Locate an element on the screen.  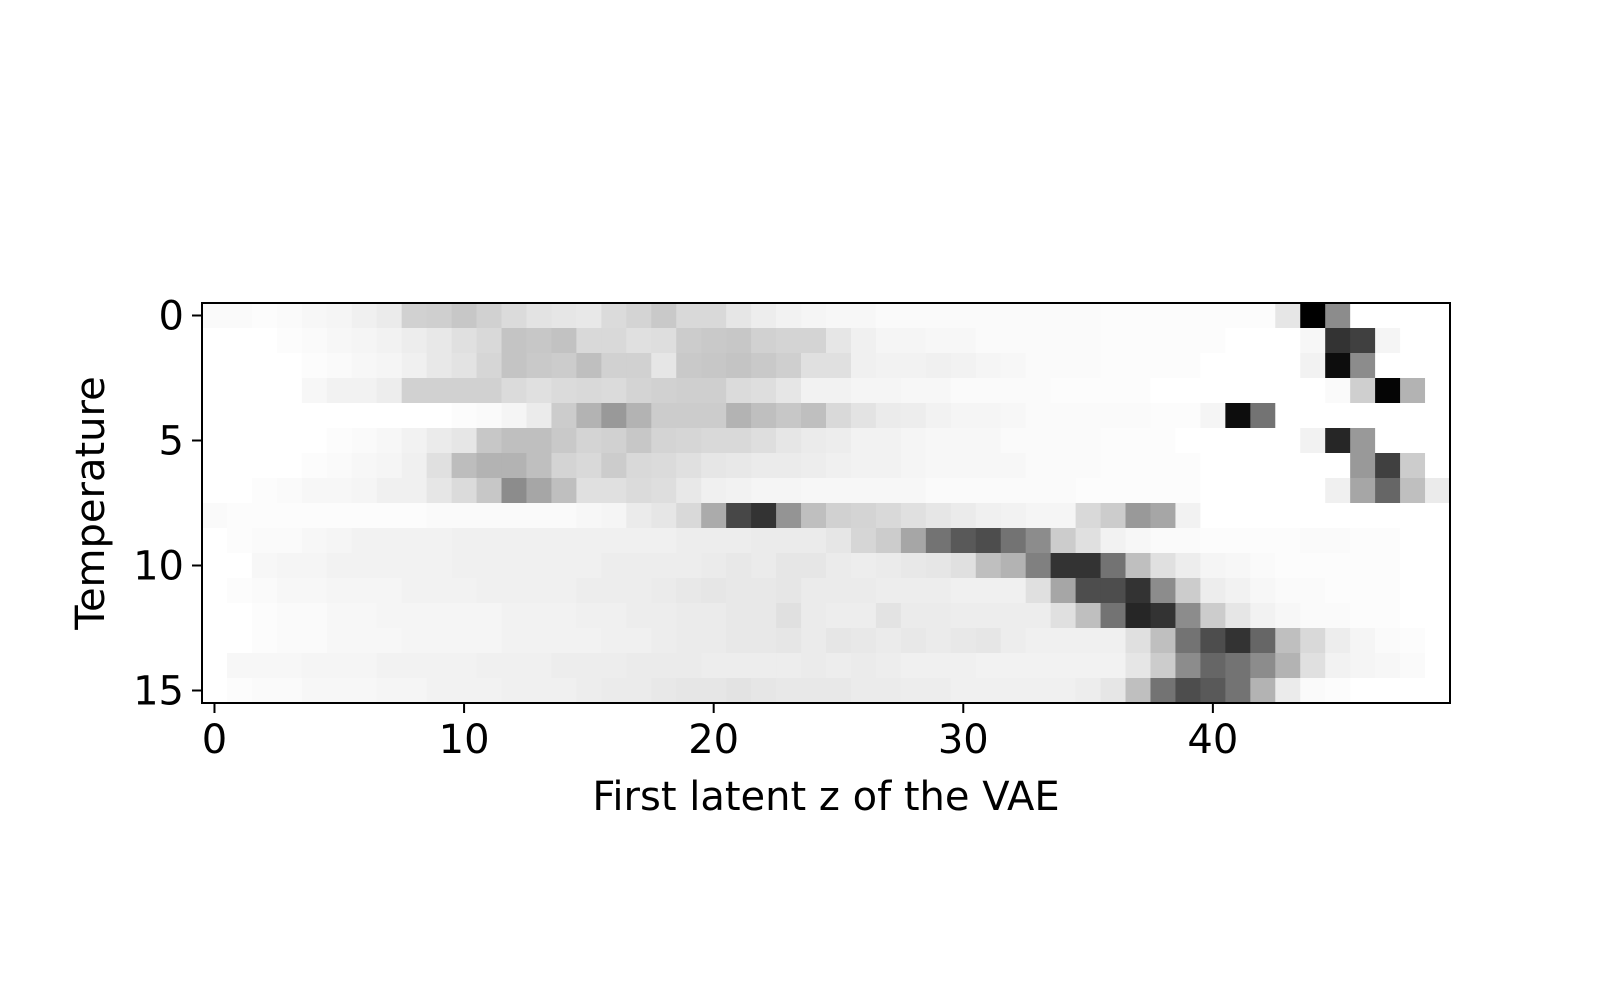
x-tick-label: 40 is located at coordinates (1212, 740).